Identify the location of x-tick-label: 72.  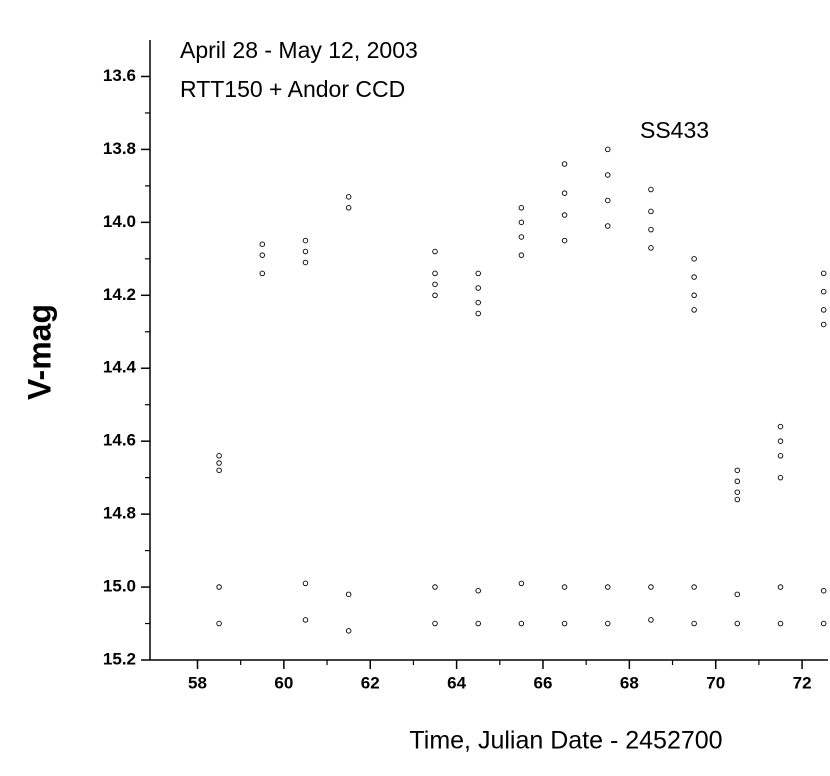
(802, 682).